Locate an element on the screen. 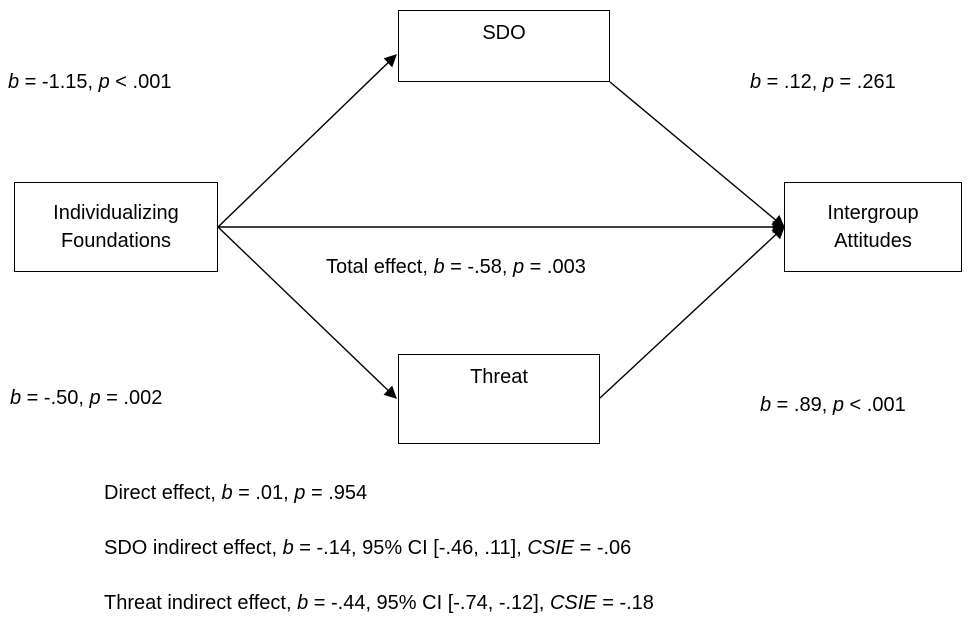 This screenshot has height=635, width=976. node-predictor-line1: Individualizing is located at coordinates (116, 213).